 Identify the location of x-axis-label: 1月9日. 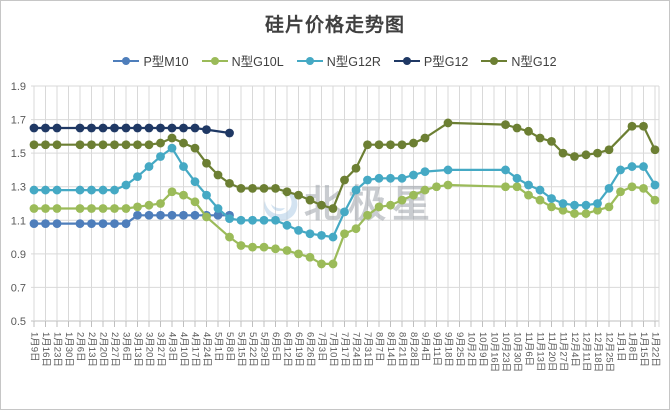
(34, 347).